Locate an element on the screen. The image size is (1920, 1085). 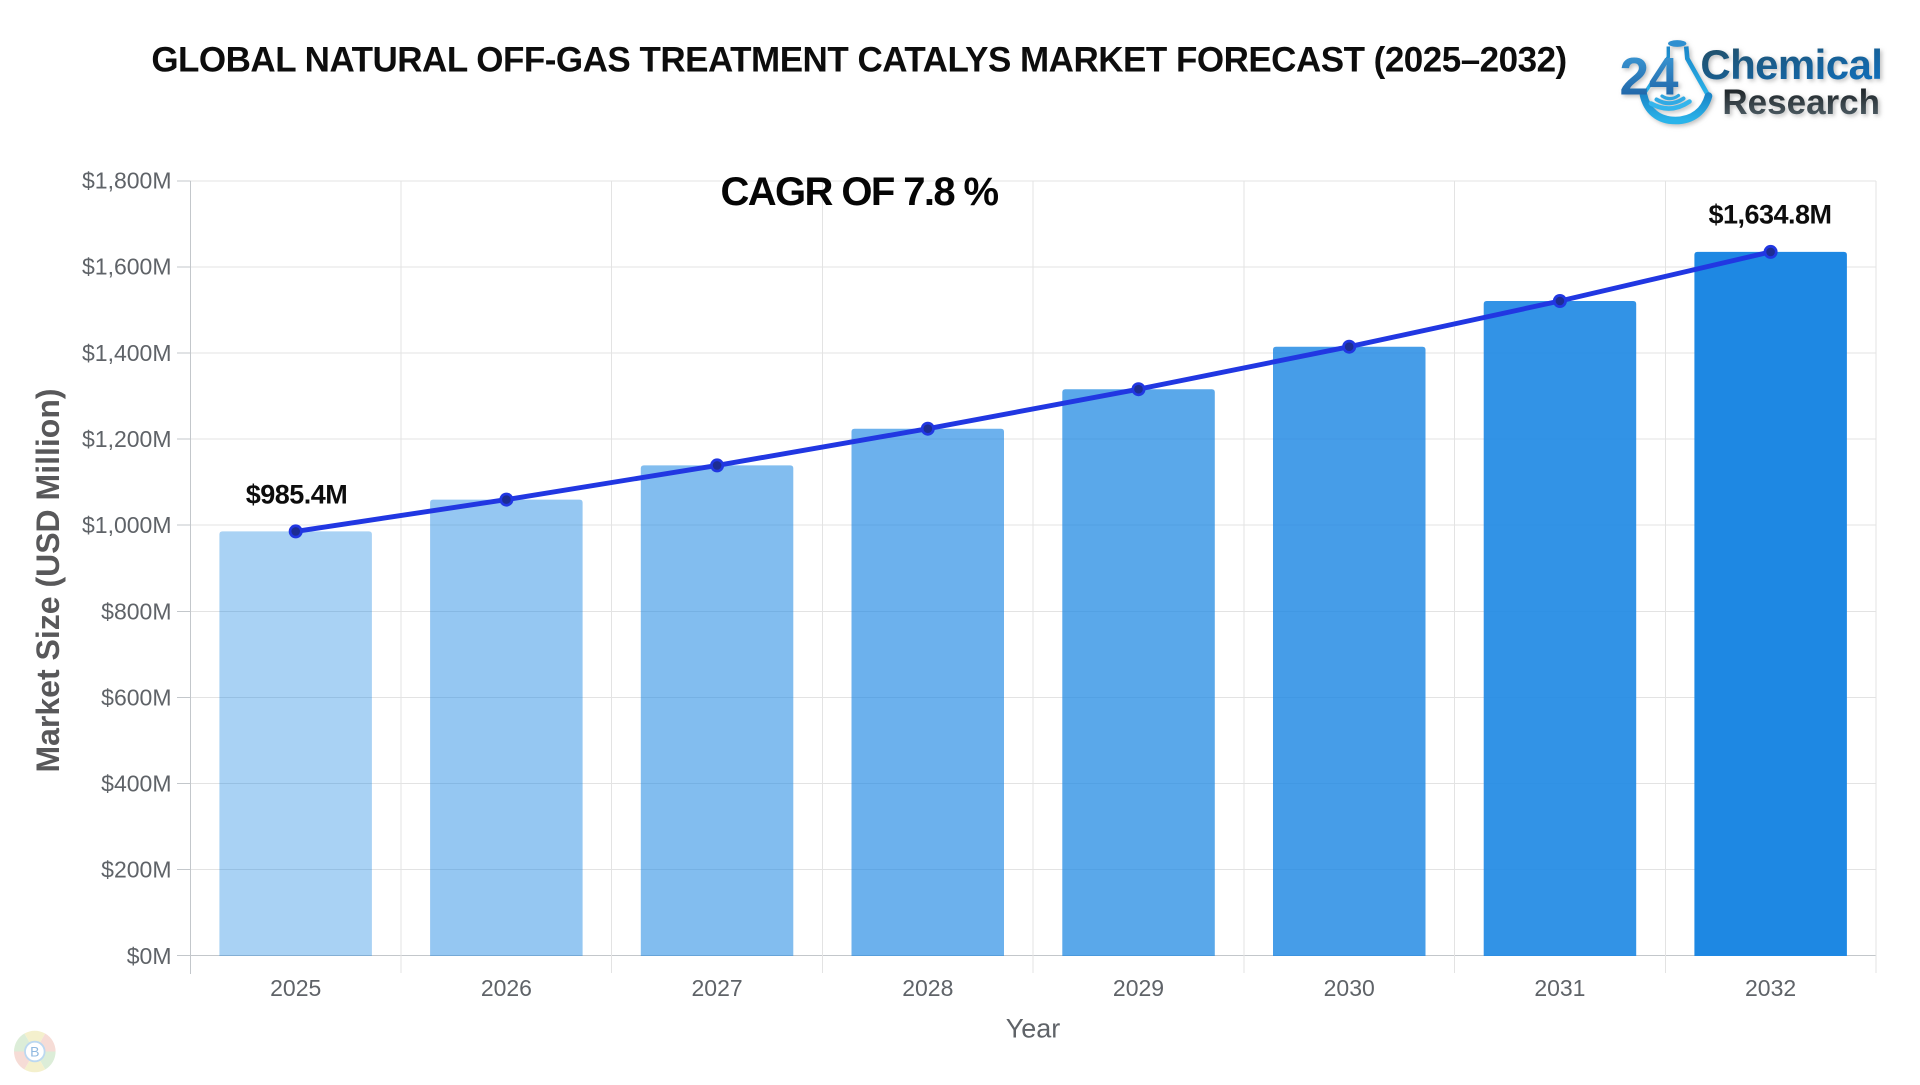
svg-text: $1,800M is located at coordinates (127, 181).